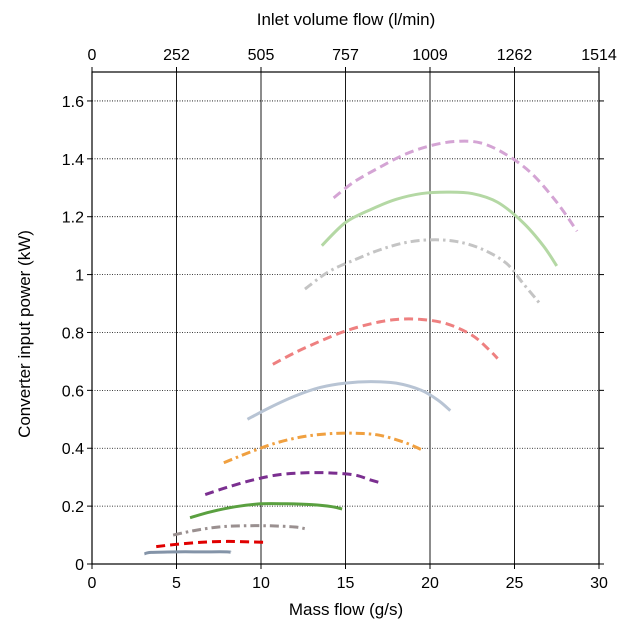 The image size is (639, 623). I want to click on top-axis-title: Inlet volume flow (l/min), so click(346, 19).